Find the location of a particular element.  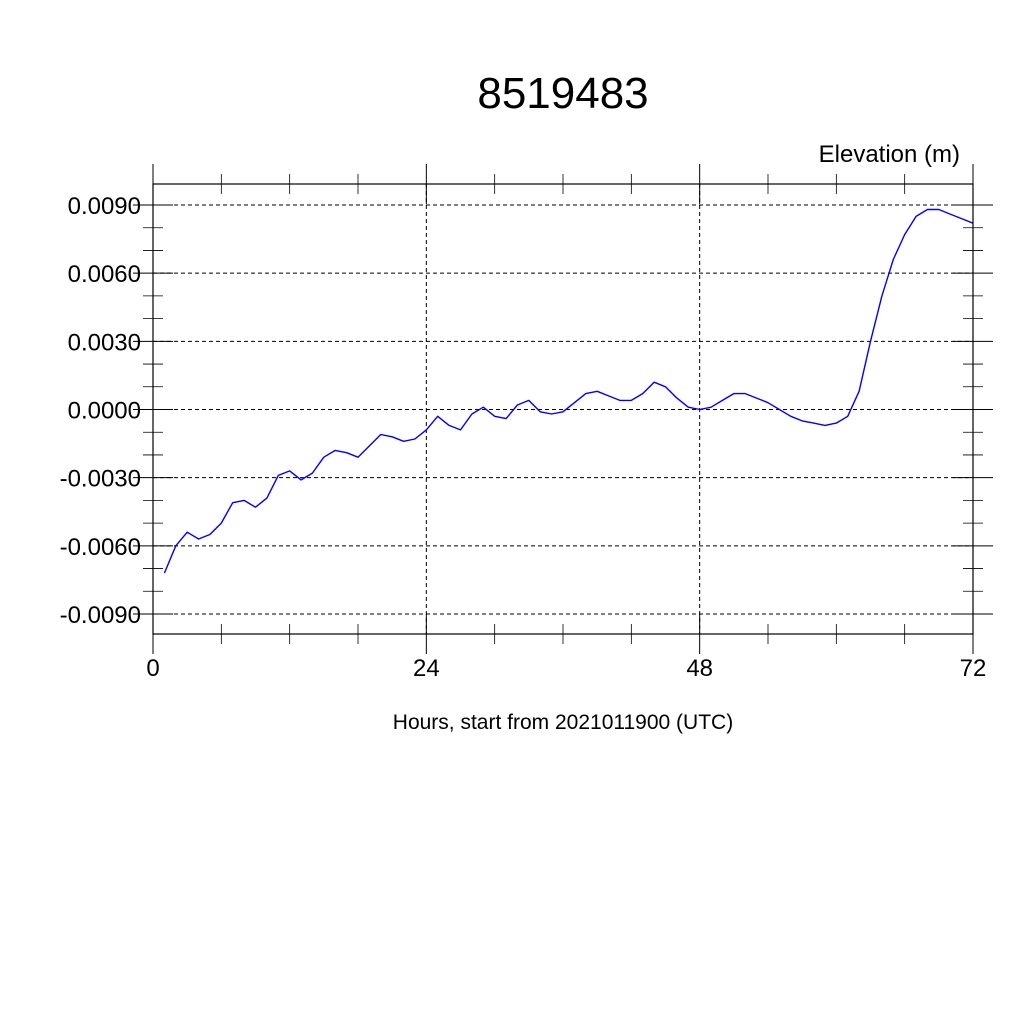

y-unit-label: Elevation (m) is located at coordinates (889, 154).